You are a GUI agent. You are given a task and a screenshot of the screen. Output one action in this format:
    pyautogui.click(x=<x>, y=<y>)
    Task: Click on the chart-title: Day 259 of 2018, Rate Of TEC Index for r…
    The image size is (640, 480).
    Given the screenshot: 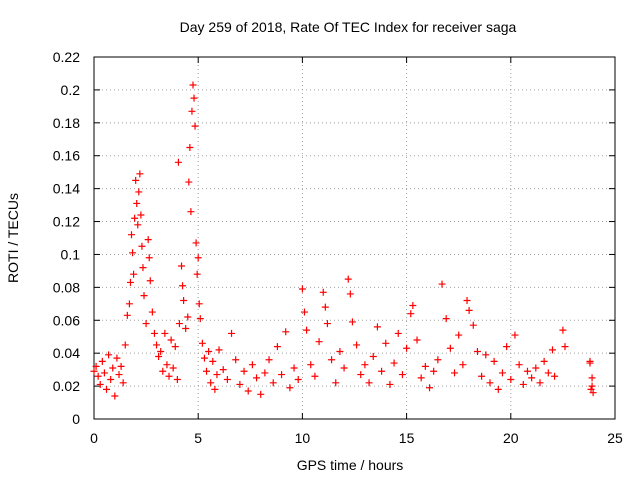 What is the action you would take?
    pyautogui.click(x=348, y=27)
    